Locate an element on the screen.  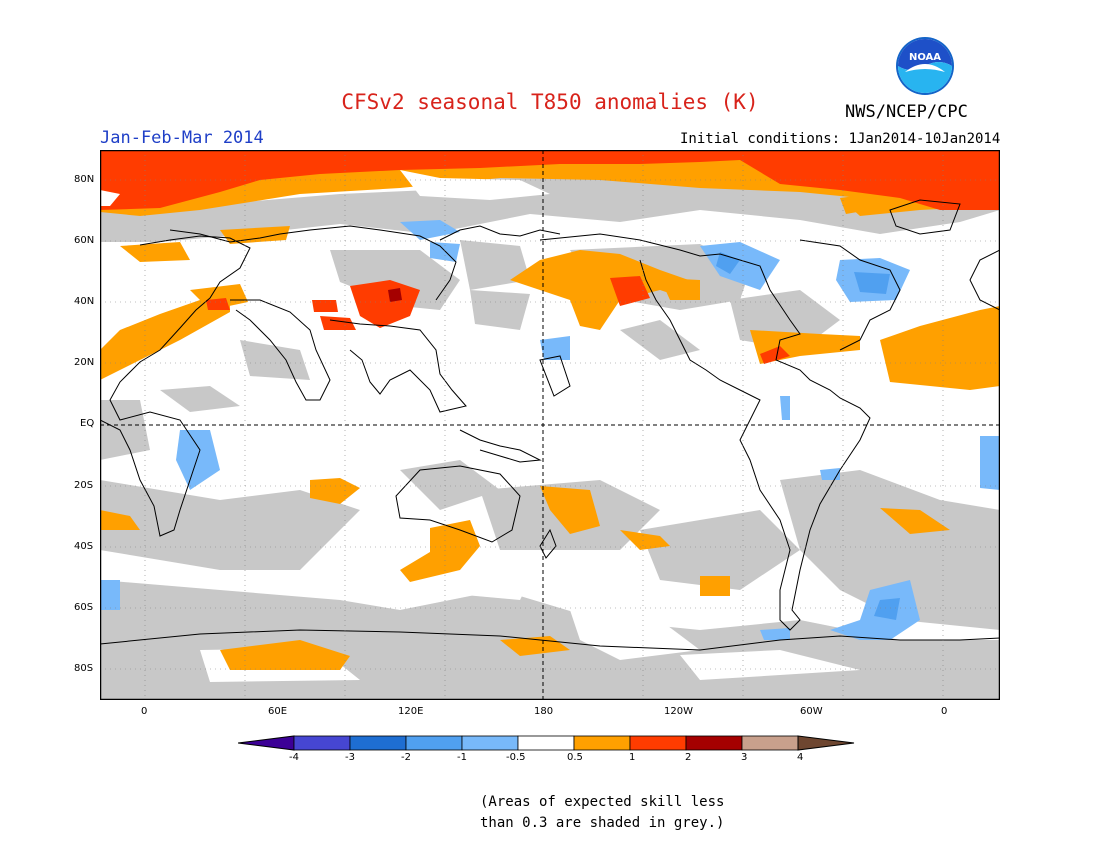
colorbar-label-4: 4 is located at coordinates (800, 757).